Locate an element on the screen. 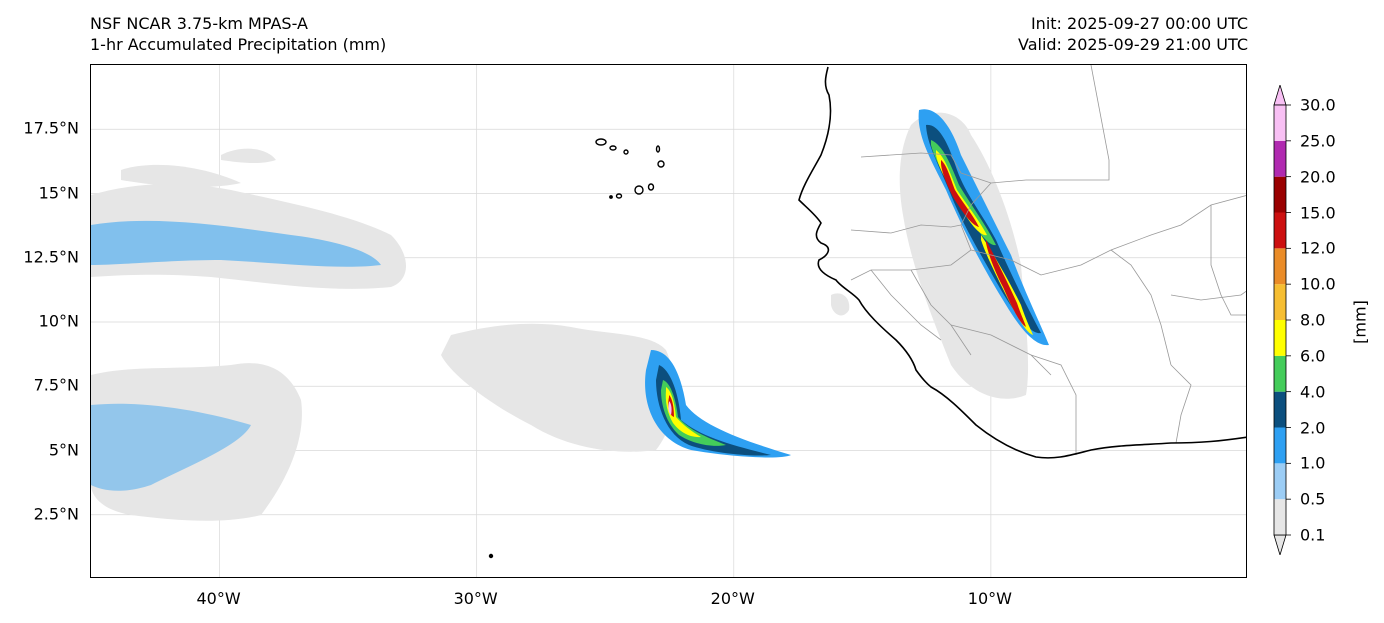  lat-tick-label: 2.5°N is located at coordinates (56, 514).